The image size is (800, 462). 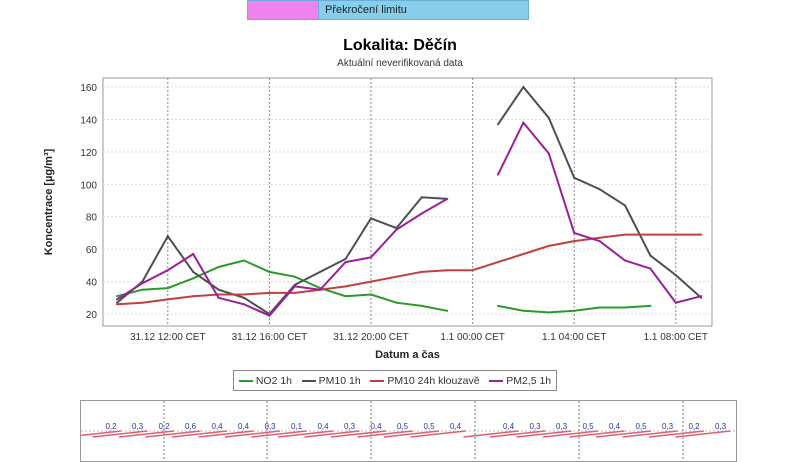 What do you see at coordinates (92, 315) in the screenshot?
I see `y-tick-label: 20` at bounding box center [92, 315].